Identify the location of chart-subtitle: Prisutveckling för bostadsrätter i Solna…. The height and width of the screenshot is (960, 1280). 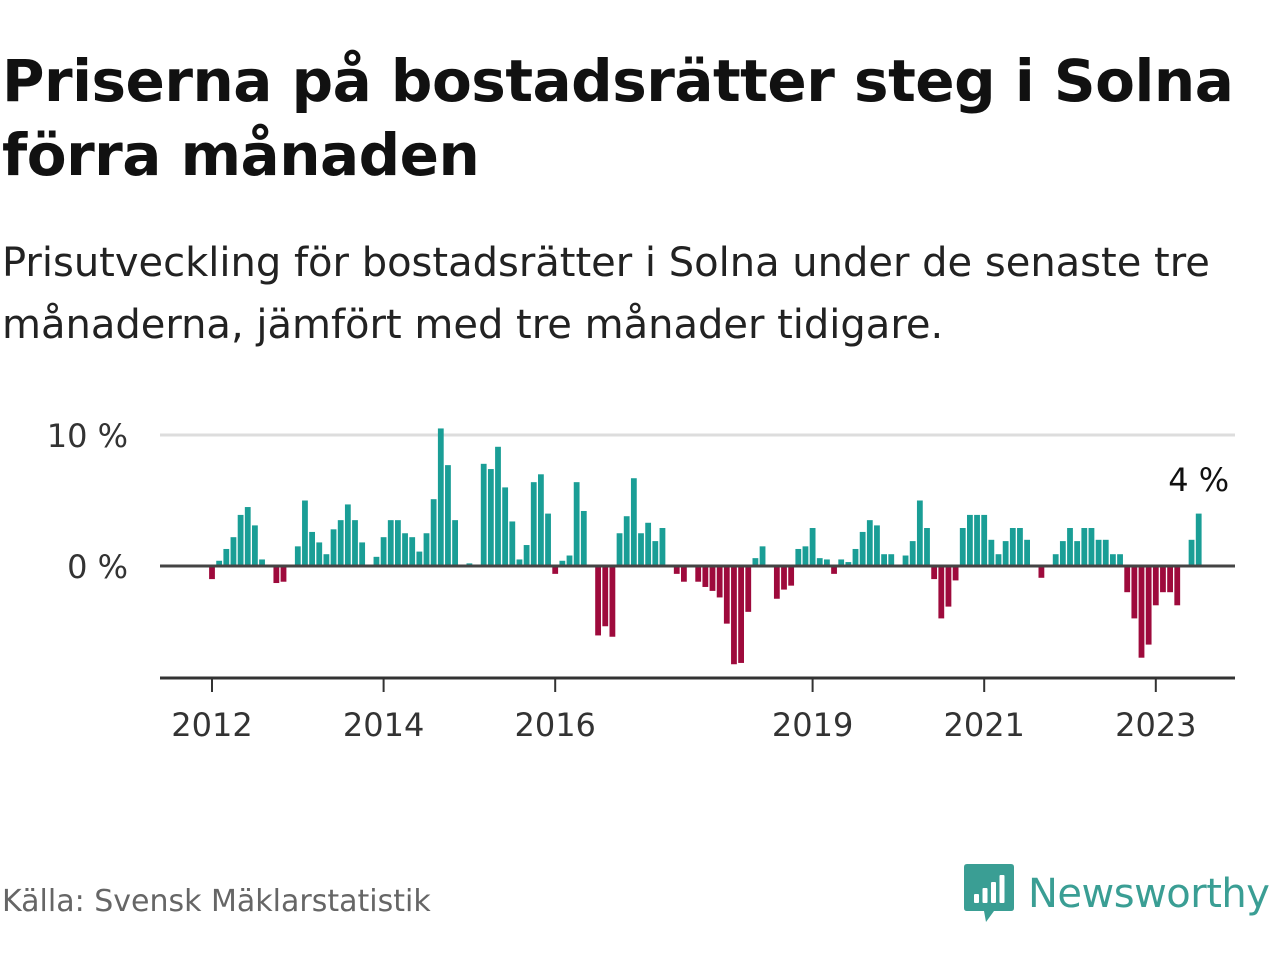
(606, 294).